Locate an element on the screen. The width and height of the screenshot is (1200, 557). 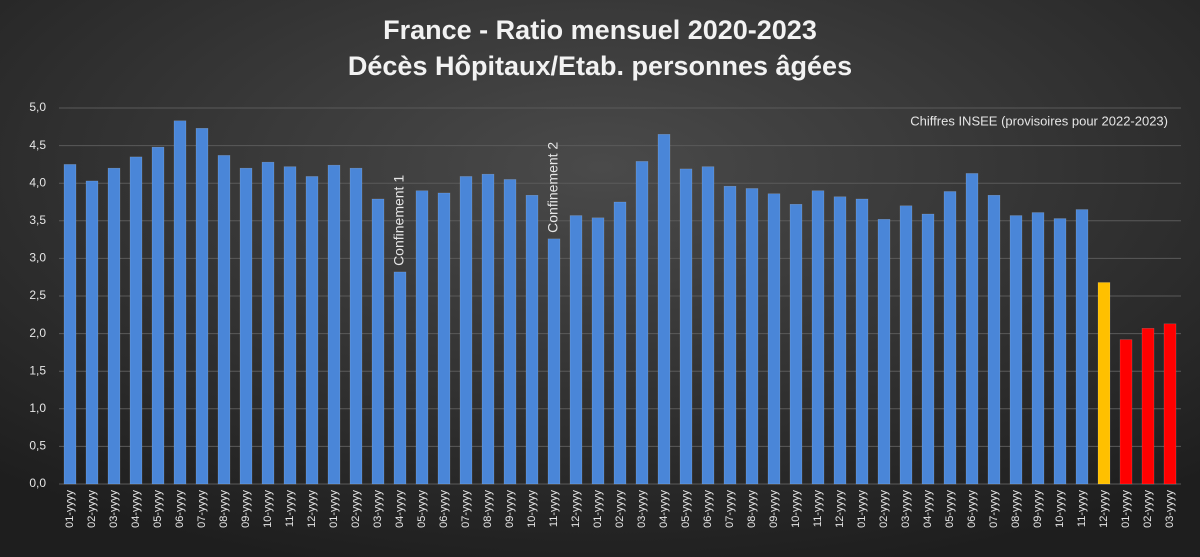
y-tick-label: 0,5 is located at coordinates (37, 446).